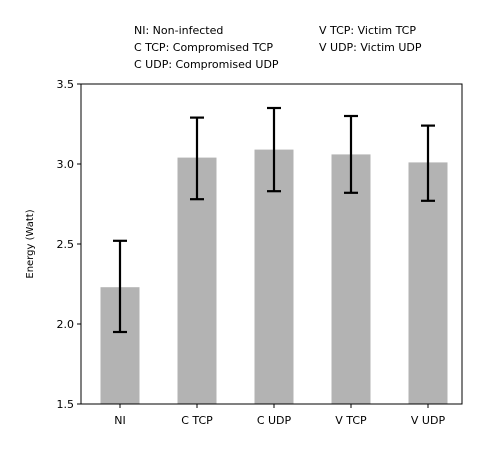 Image resolution: width=484 pixels, height=458 pixels. Describe the element at coordinates (428, 163) in the screenshot. I see `error-bar-v-udp` at that location.